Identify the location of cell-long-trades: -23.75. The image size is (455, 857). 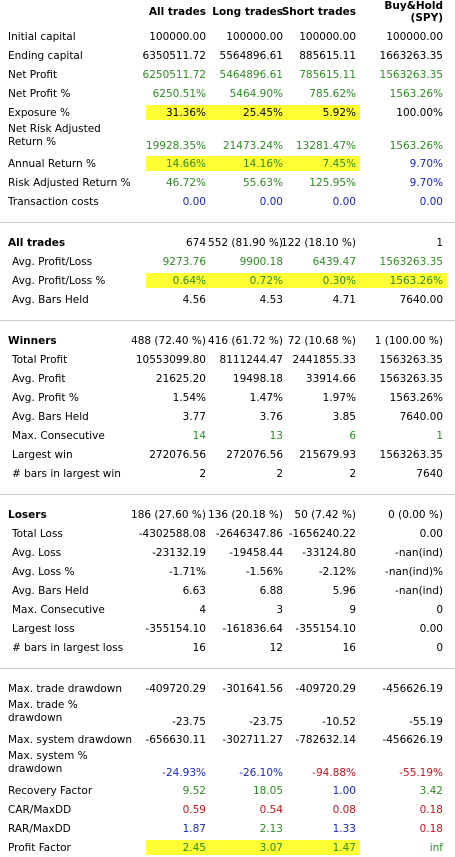
(266, 722).